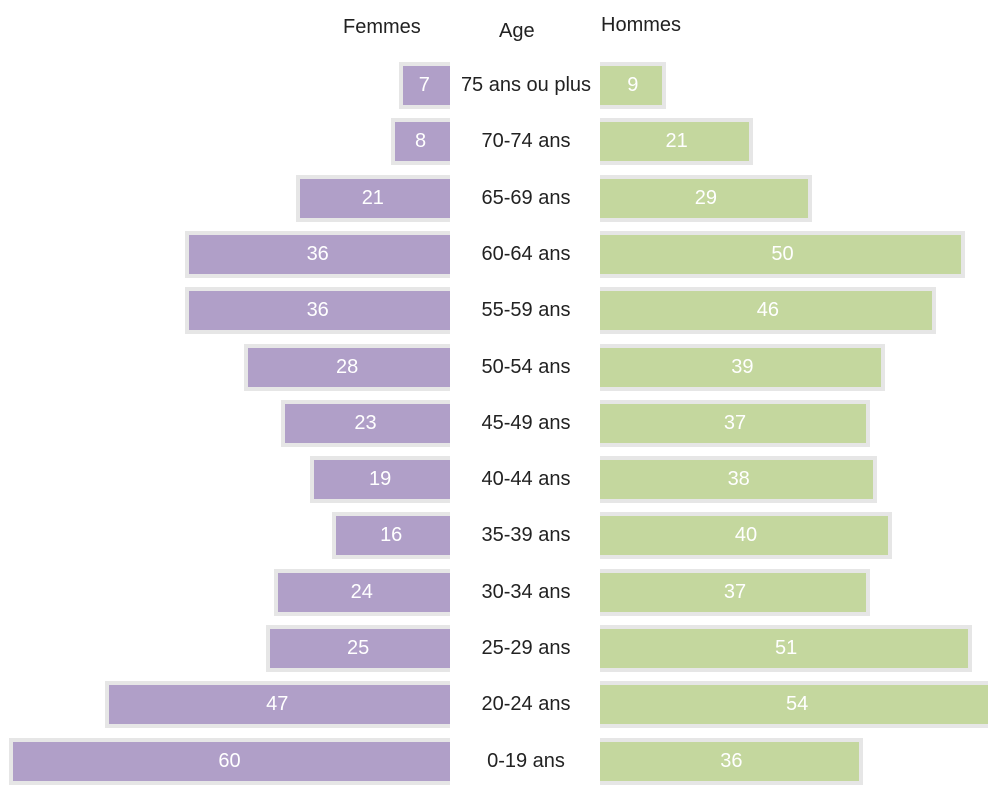 Image resolution: width=988 pixels, height=785 pixels. Describe the element at coordinates (526, 422) in the screenshot. I see `age-category-label: 45-49 ans` at that location.